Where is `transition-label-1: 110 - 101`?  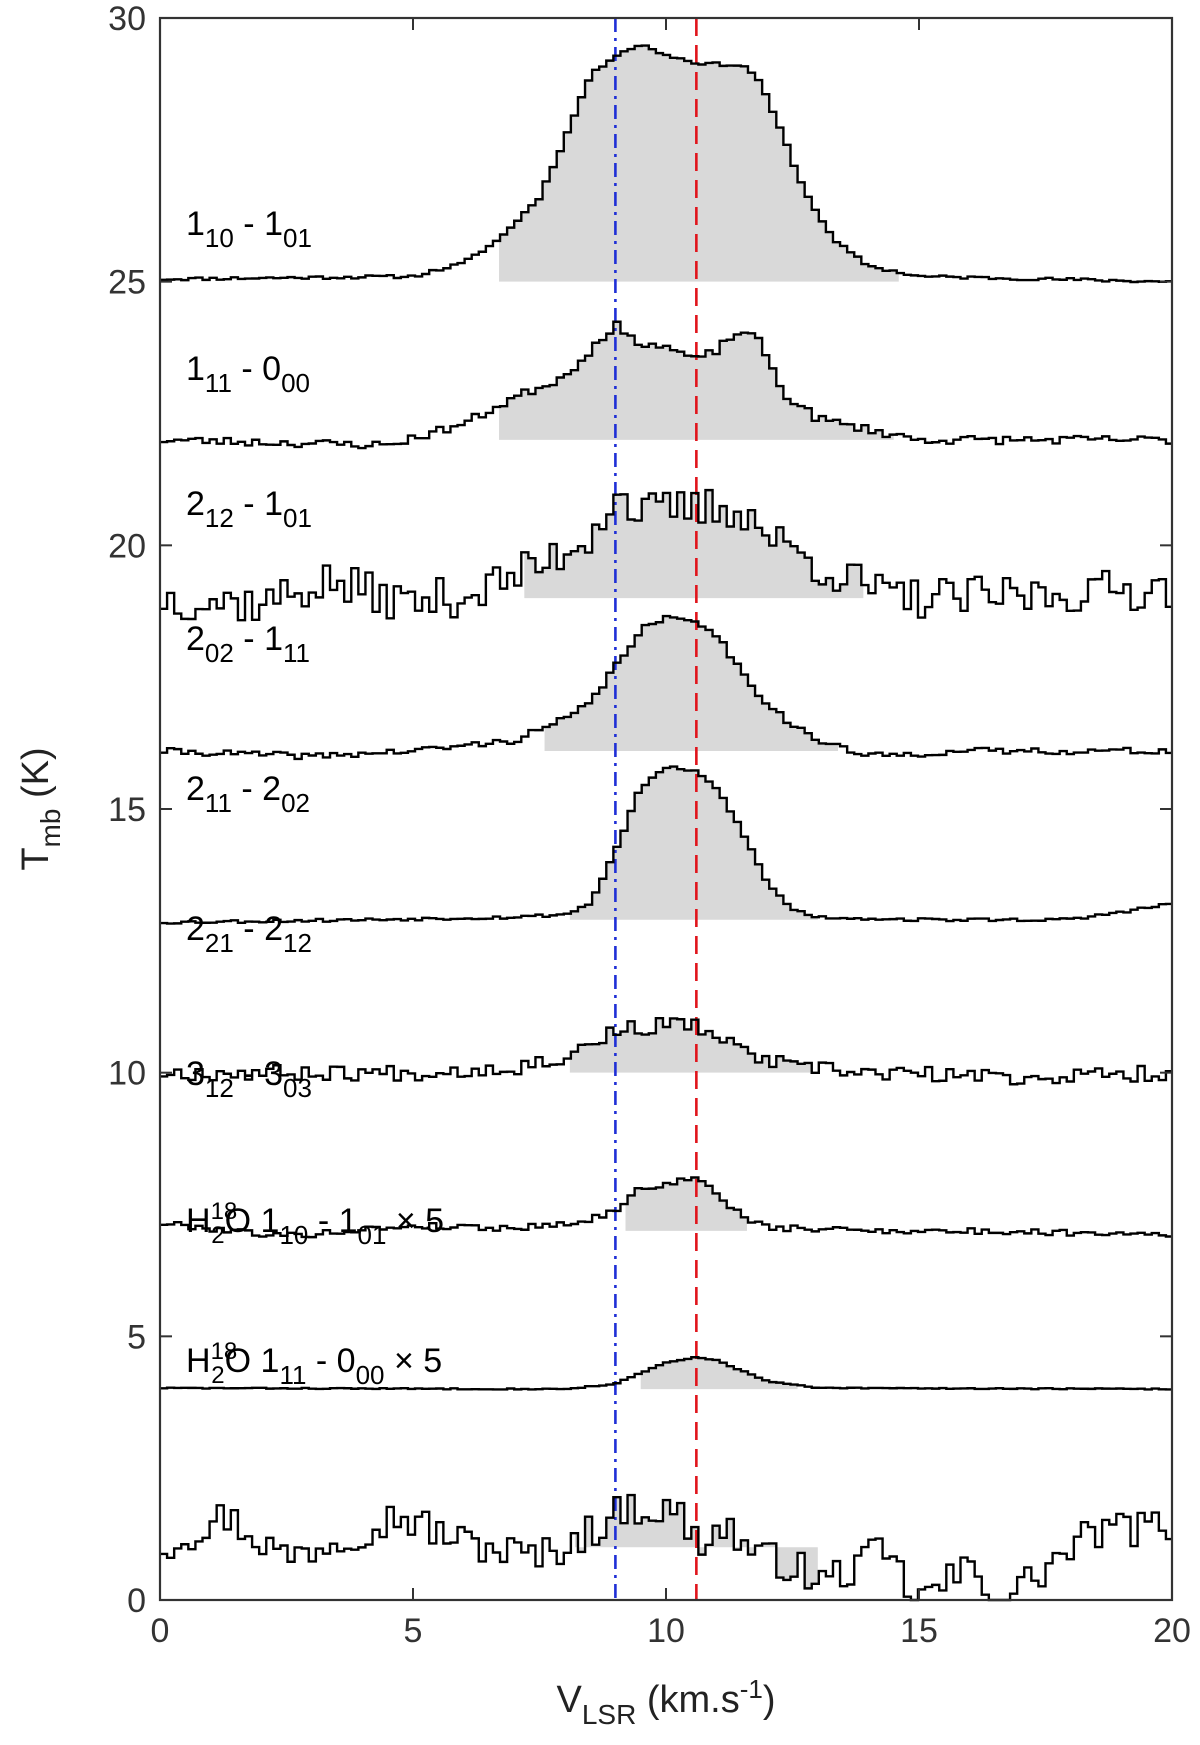
transition-label-1: 110 - 101 is located at coordinates (249, 229).